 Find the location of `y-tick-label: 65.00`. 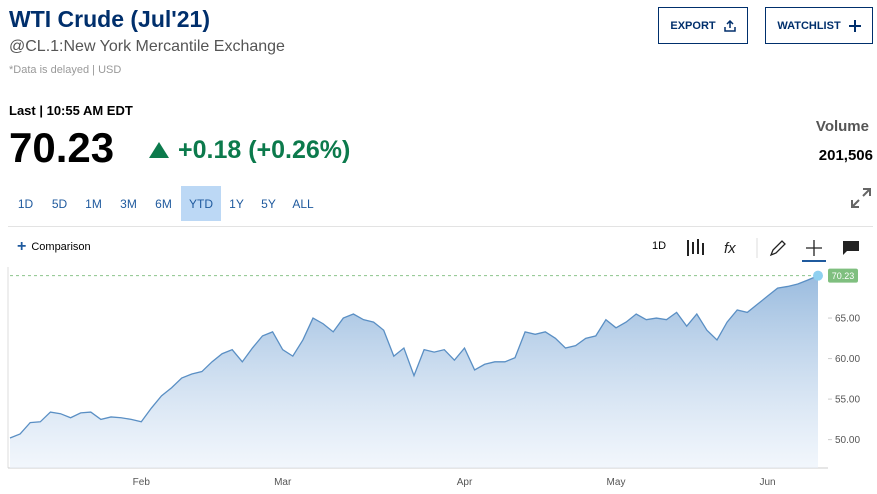

y-tick-label: 65.00 is located at coordinates (847, 319).